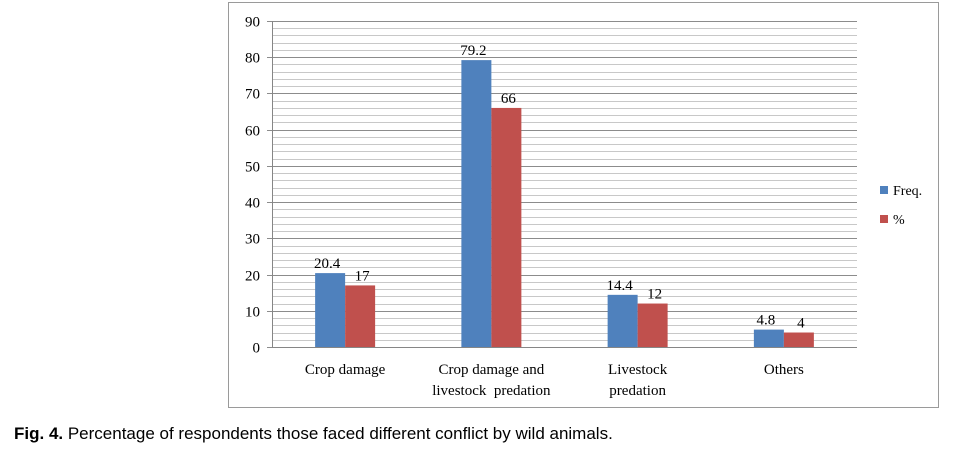 The width and height of the screenshot is (953, 453). I want to click on legend-label: %, so click(899, 220).